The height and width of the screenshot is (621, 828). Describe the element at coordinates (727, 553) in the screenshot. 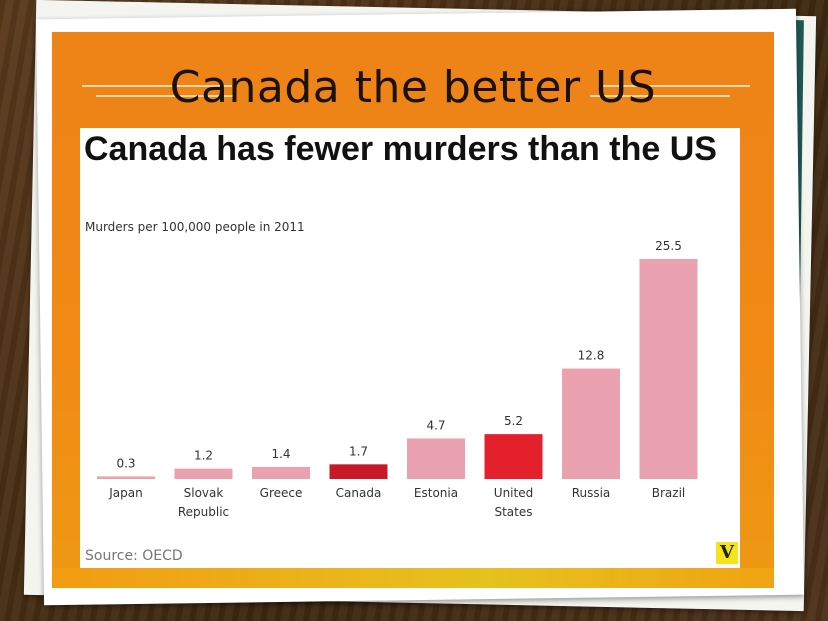

I see `vox-logo: V` at that location.